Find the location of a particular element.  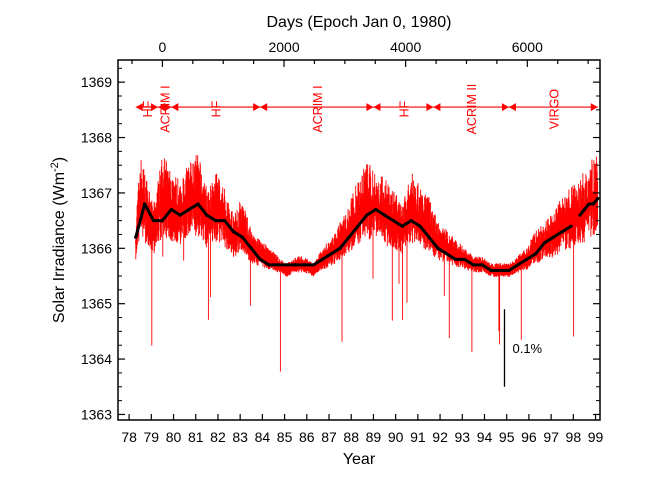

x-tick-label: 82 is located at coordinates (218, 437).